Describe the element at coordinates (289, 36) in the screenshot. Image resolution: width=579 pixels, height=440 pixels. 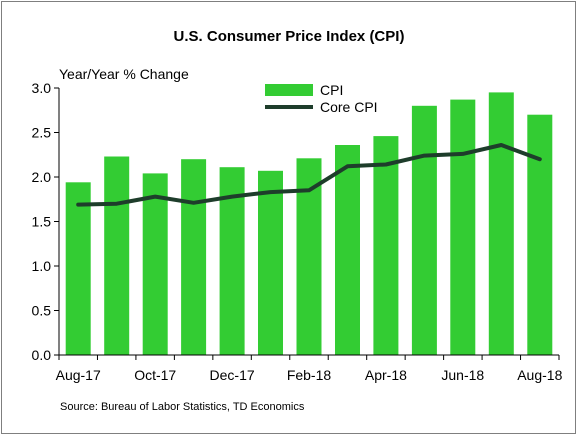
I see `chart-title: U.S. Consumer Price Index (CPI)` at that location.